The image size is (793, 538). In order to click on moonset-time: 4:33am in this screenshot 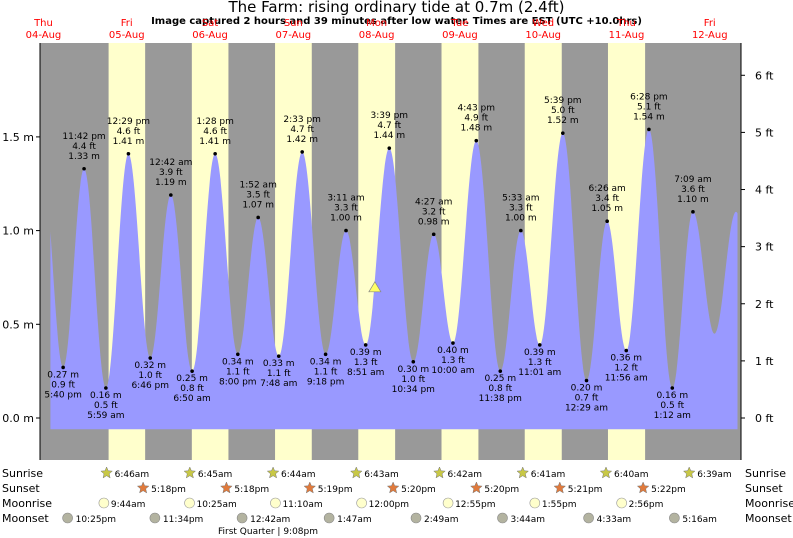, I will do `click(614, 520)`.